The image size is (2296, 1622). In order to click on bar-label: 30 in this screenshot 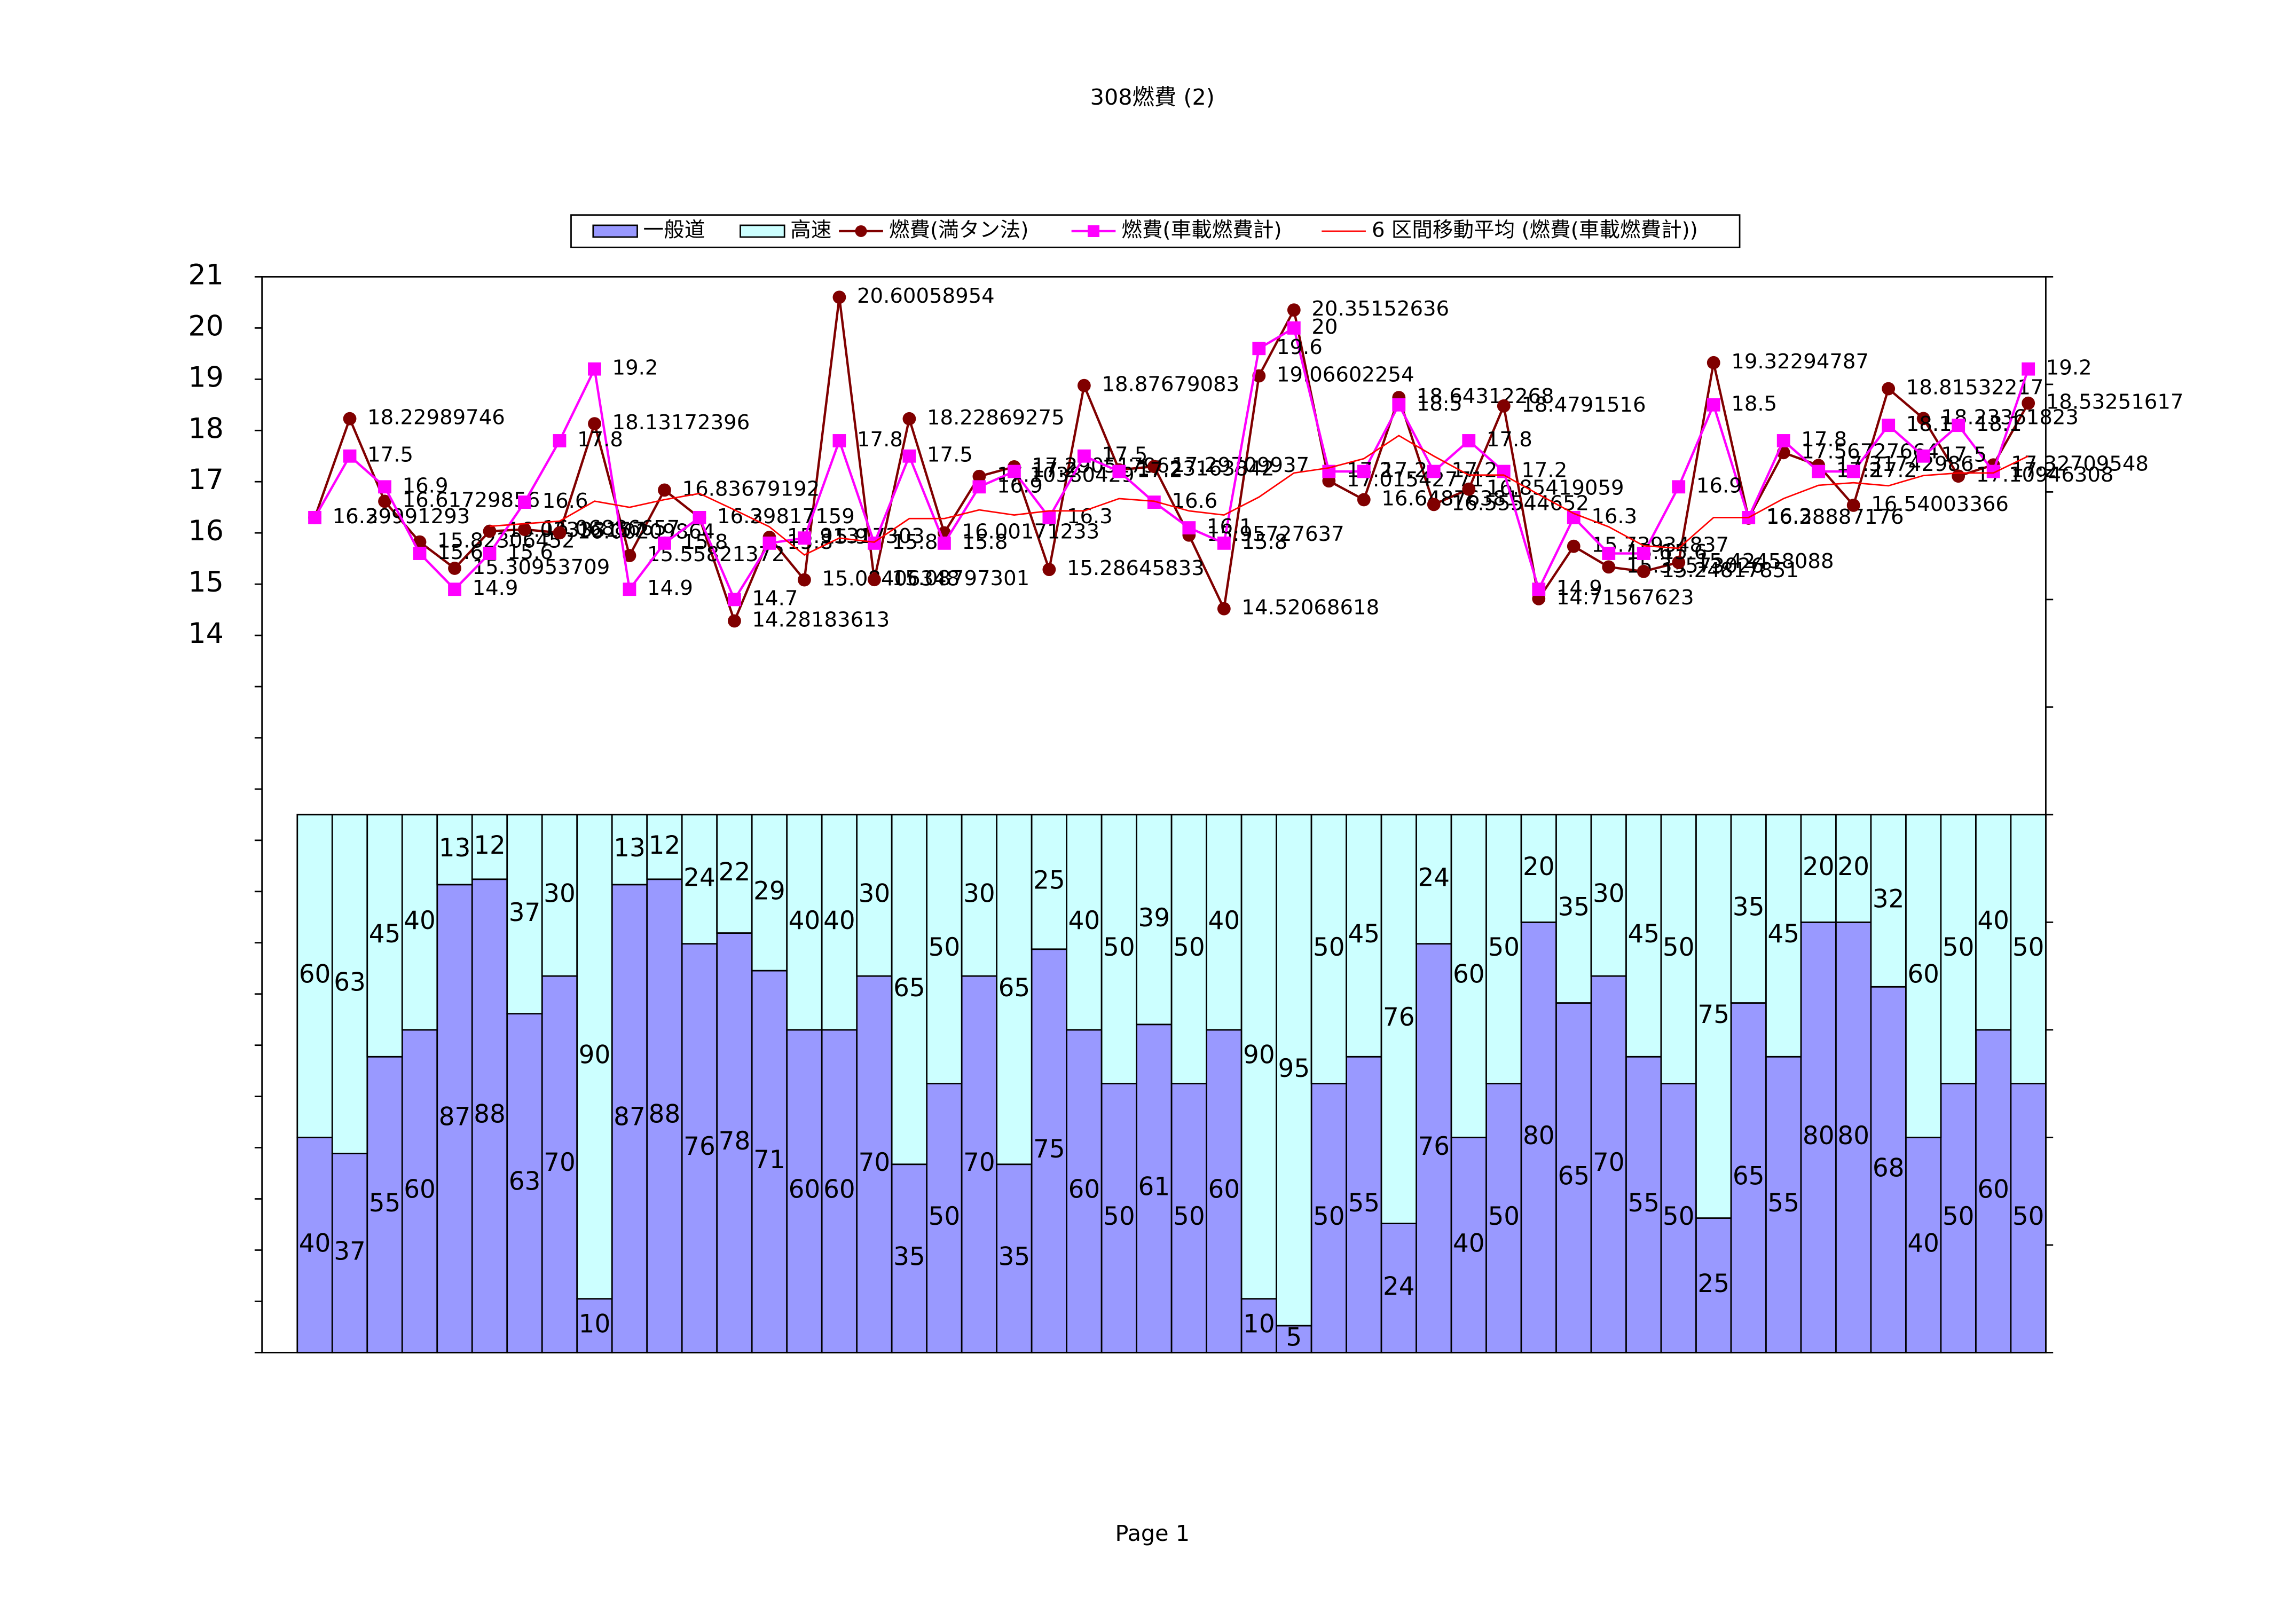, I will do `click(1609, 894)`.